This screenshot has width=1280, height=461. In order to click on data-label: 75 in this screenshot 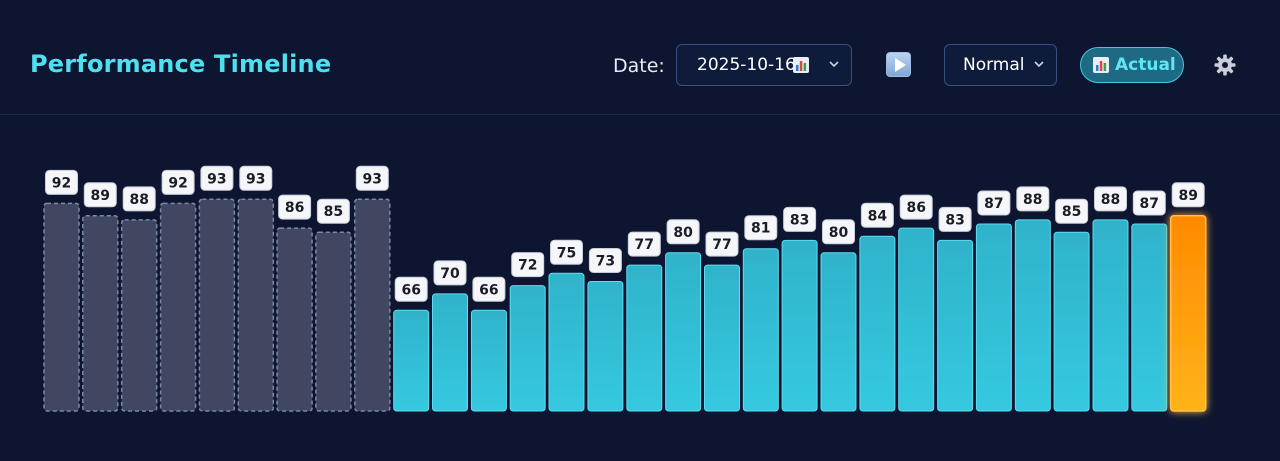, I will do `click(566, 253)`.